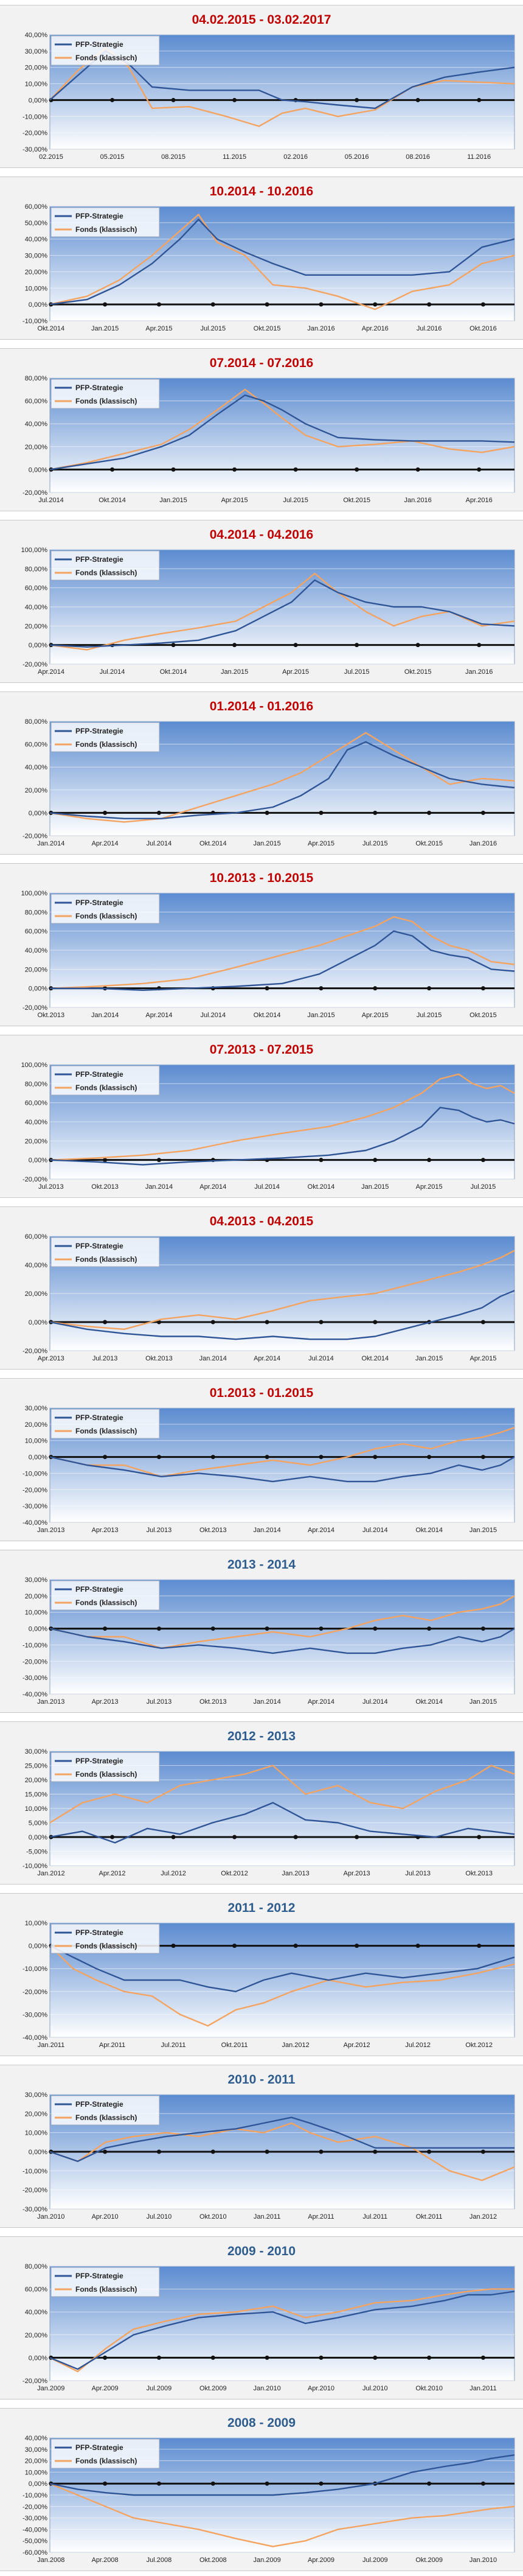 The width and height of the screenshot is (523, 2576). What do you see at coordinates (99, 1246) in the screenshot?
I see `legend-label: PFP-Strategie` at bounding box center [99, 1246].